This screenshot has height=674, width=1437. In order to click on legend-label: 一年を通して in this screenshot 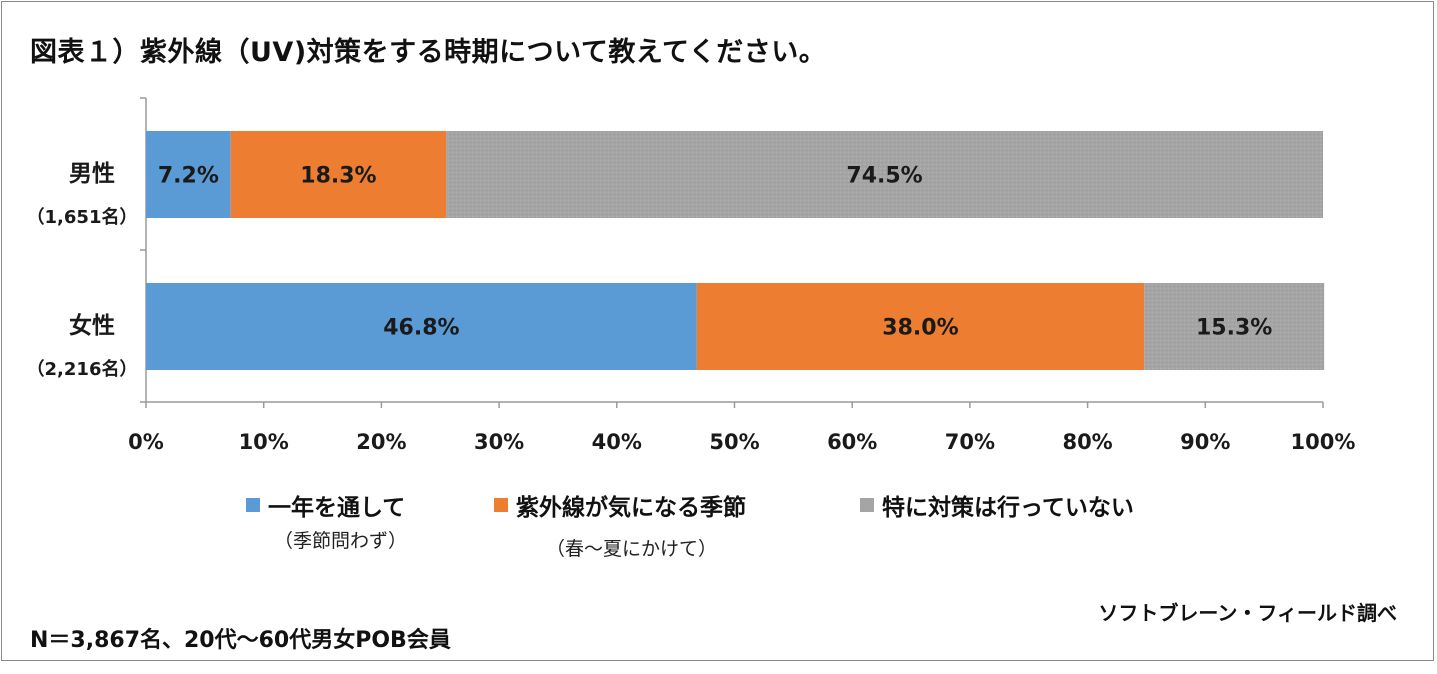, I will do `click(337, 508)`.